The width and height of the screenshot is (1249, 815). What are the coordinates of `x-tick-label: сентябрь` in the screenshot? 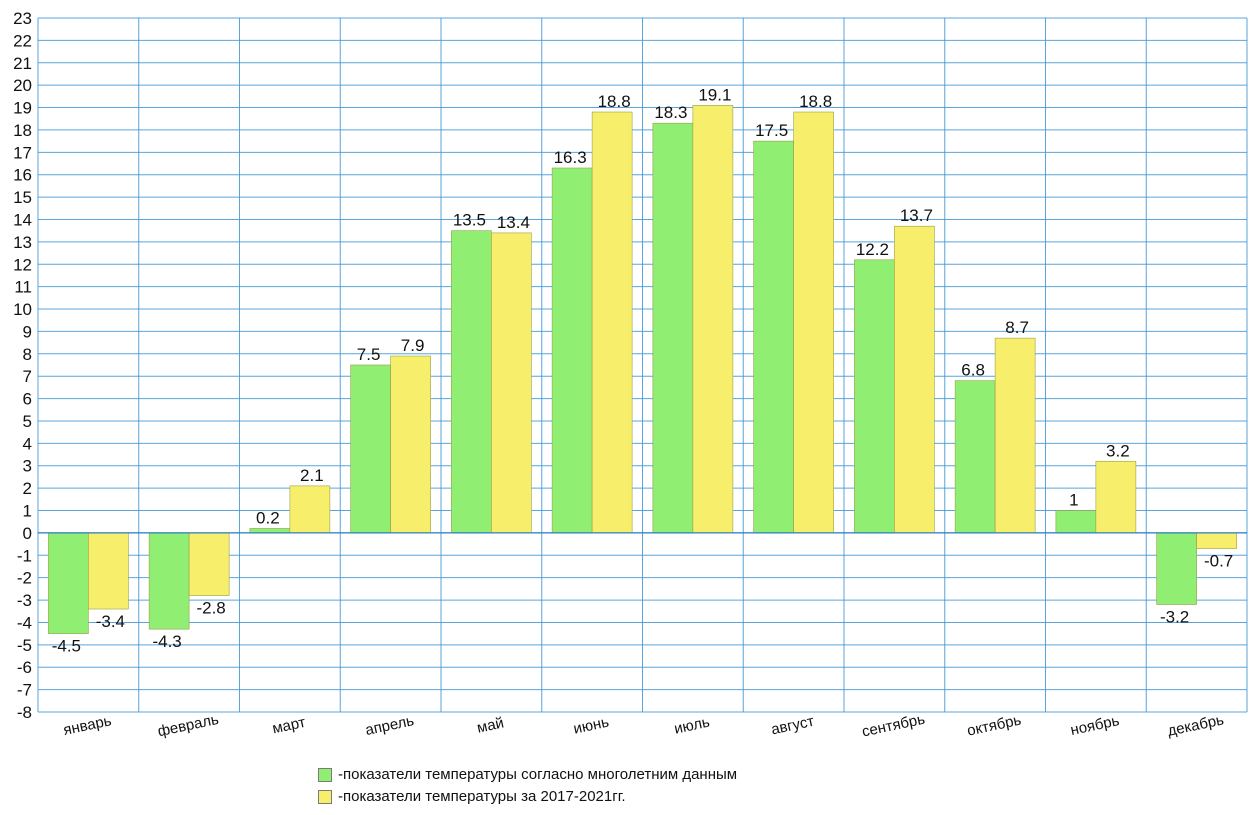 It's located at (893, 726).